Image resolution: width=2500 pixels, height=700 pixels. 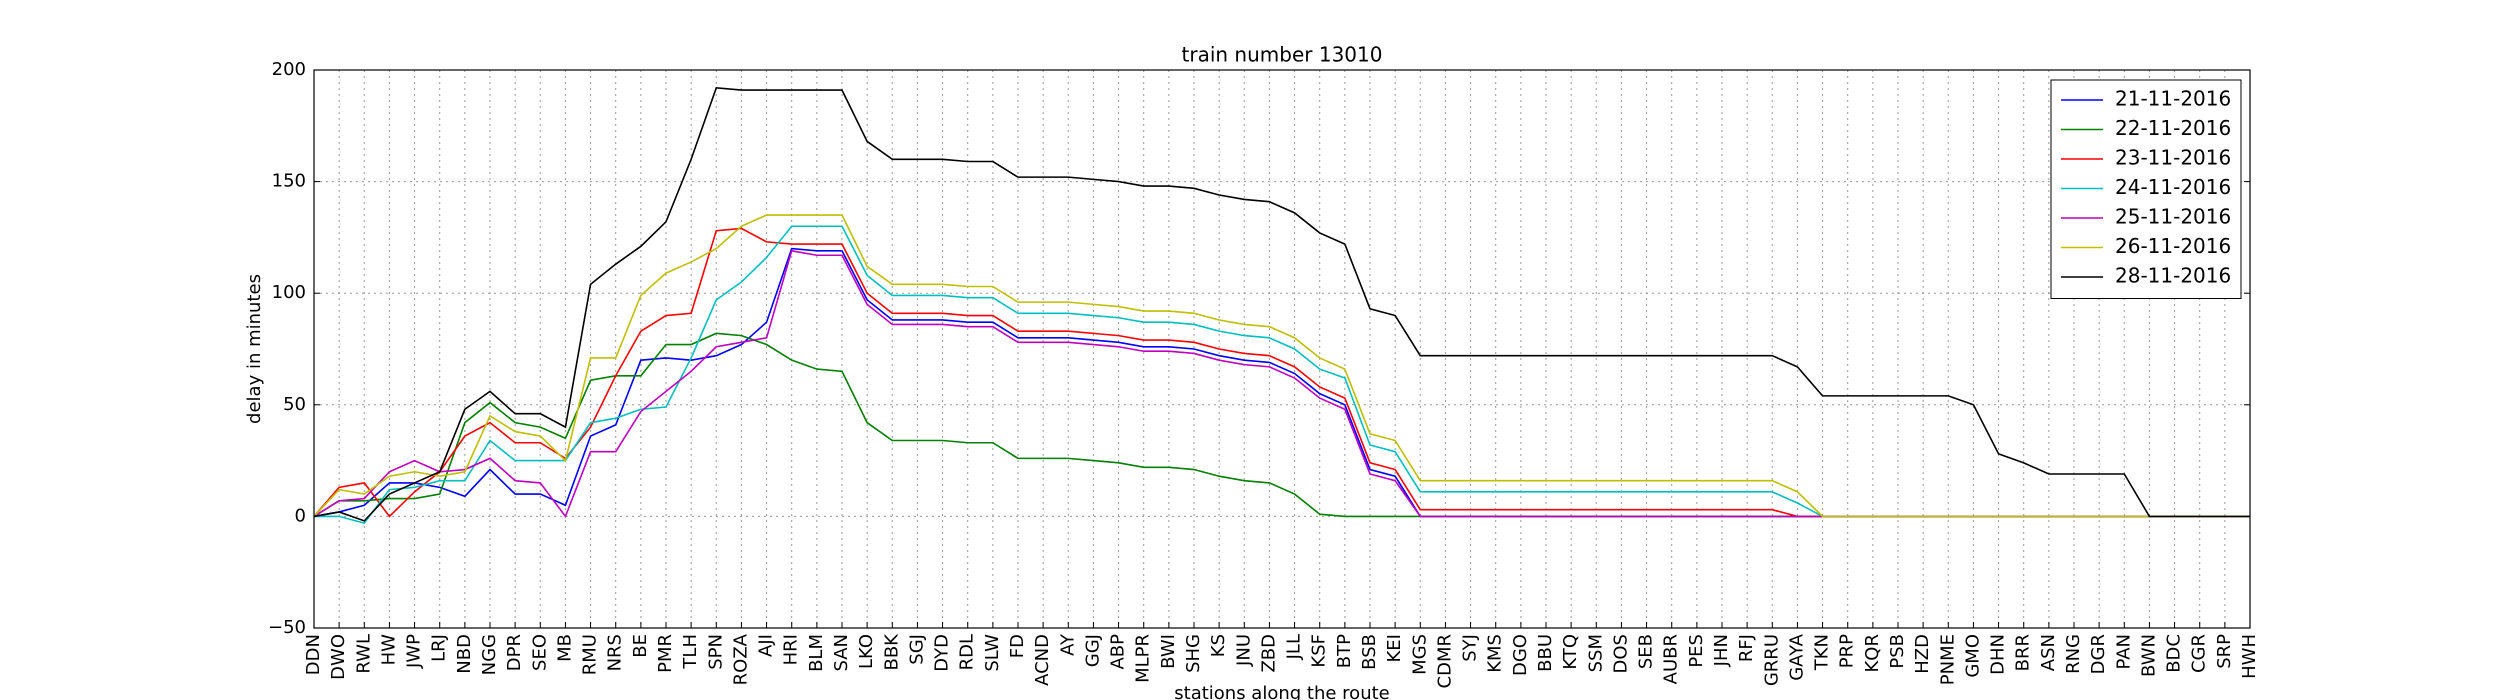 I want to click on x-tick-label: JHN, so click(x=1721, y=650).